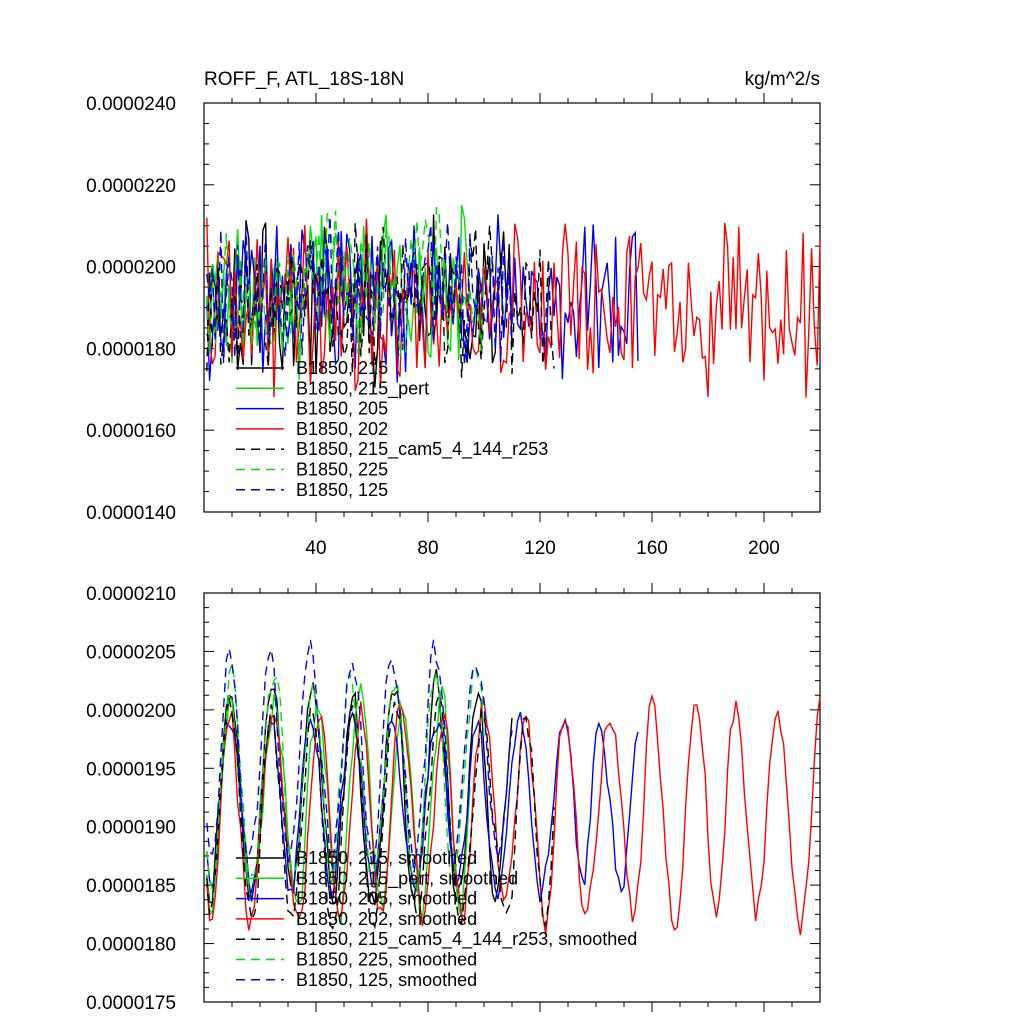 The image size is (1024, 1029). Describe the element at coordinates (386, 899) in the screenshot. I see `legend-label: B1850, 205, smoothed` at that location.